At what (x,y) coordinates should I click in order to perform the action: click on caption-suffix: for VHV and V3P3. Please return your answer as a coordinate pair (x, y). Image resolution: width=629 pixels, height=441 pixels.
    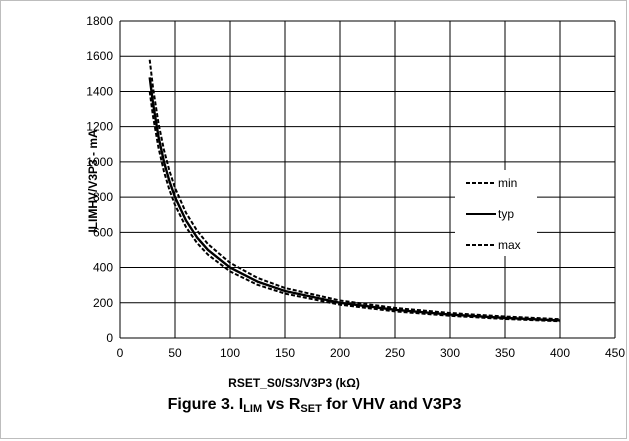
    Looking at the image, I should click on (391, 404).